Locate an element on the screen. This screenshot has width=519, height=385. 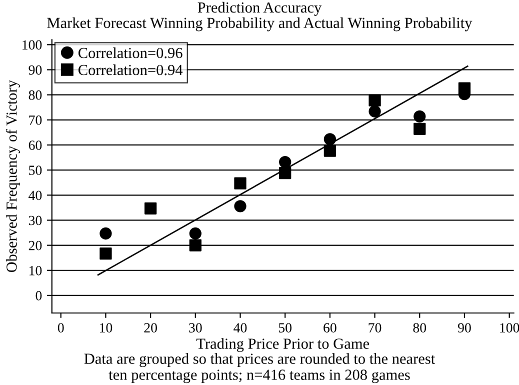
y-tick-label: 10 is located at coordinates (36, 271).